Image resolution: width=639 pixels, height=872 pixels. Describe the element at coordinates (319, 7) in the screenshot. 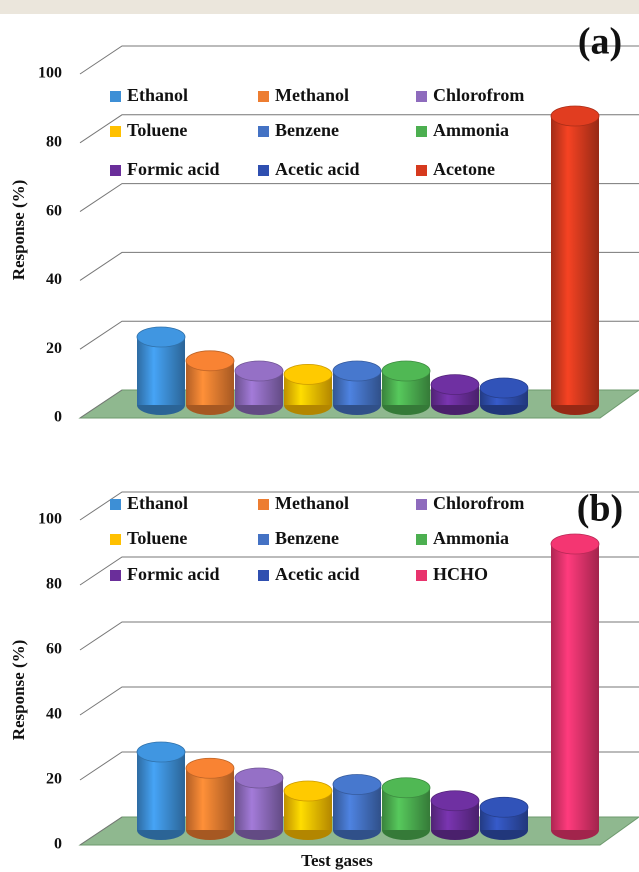

I see `top-band` at that location.